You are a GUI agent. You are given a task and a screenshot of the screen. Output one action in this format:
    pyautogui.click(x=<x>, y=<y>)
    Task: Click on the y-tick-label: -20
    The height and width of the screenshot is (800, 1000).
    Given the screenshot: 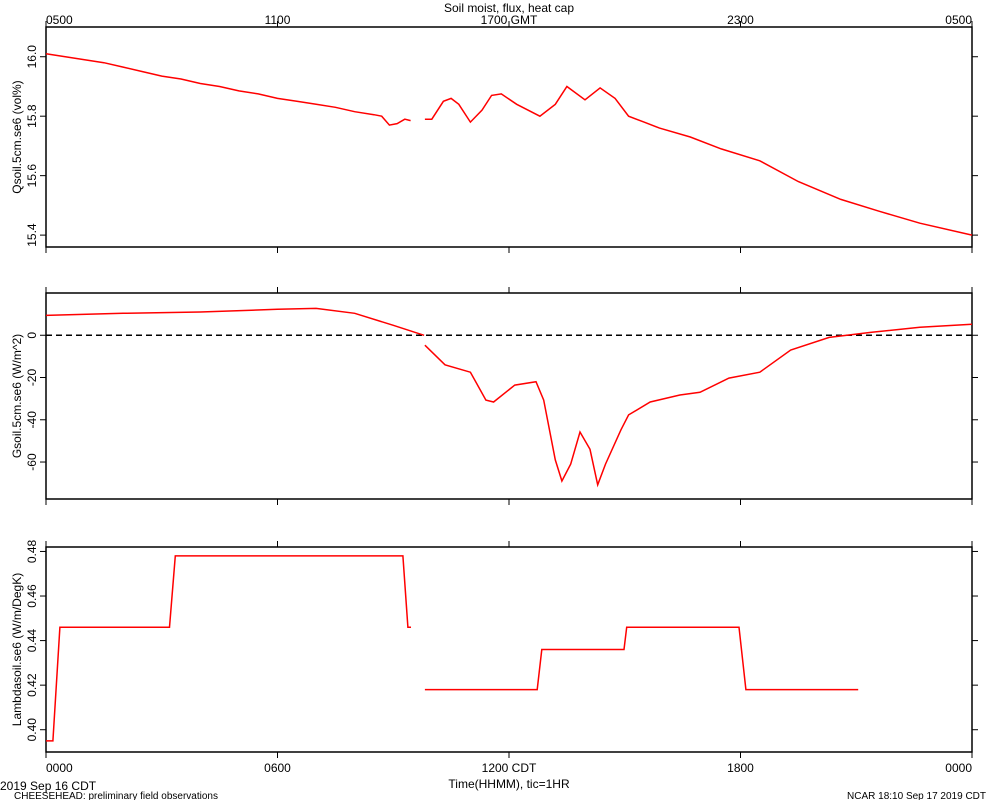 What is the action you would take?
    pyautogui.click(x=32, y=378)
    